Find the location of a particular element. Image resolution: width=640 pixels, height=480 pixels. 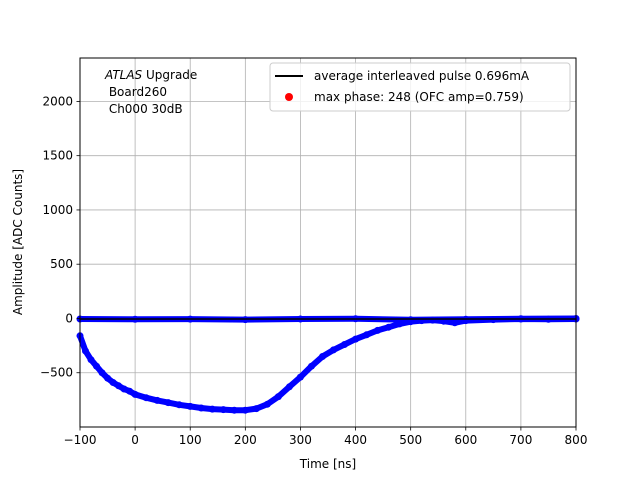

y-tick-label: −500 is located at coordinates (56, 373).